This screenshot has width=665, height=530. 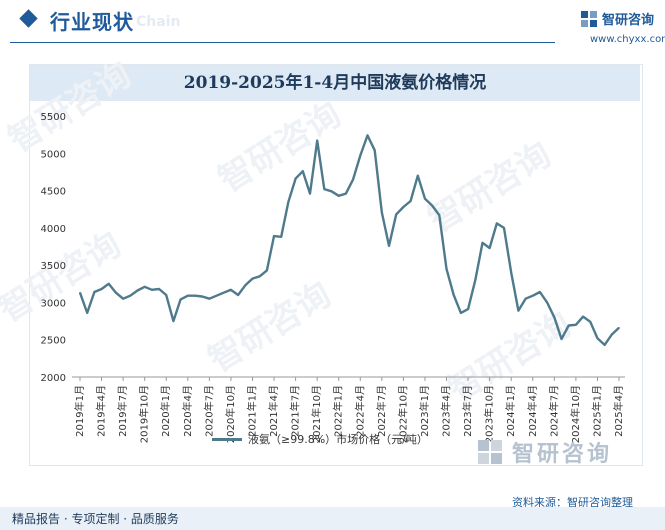 I want to click on x-tick-label: 2020年1月, so click(x=165, y=411).